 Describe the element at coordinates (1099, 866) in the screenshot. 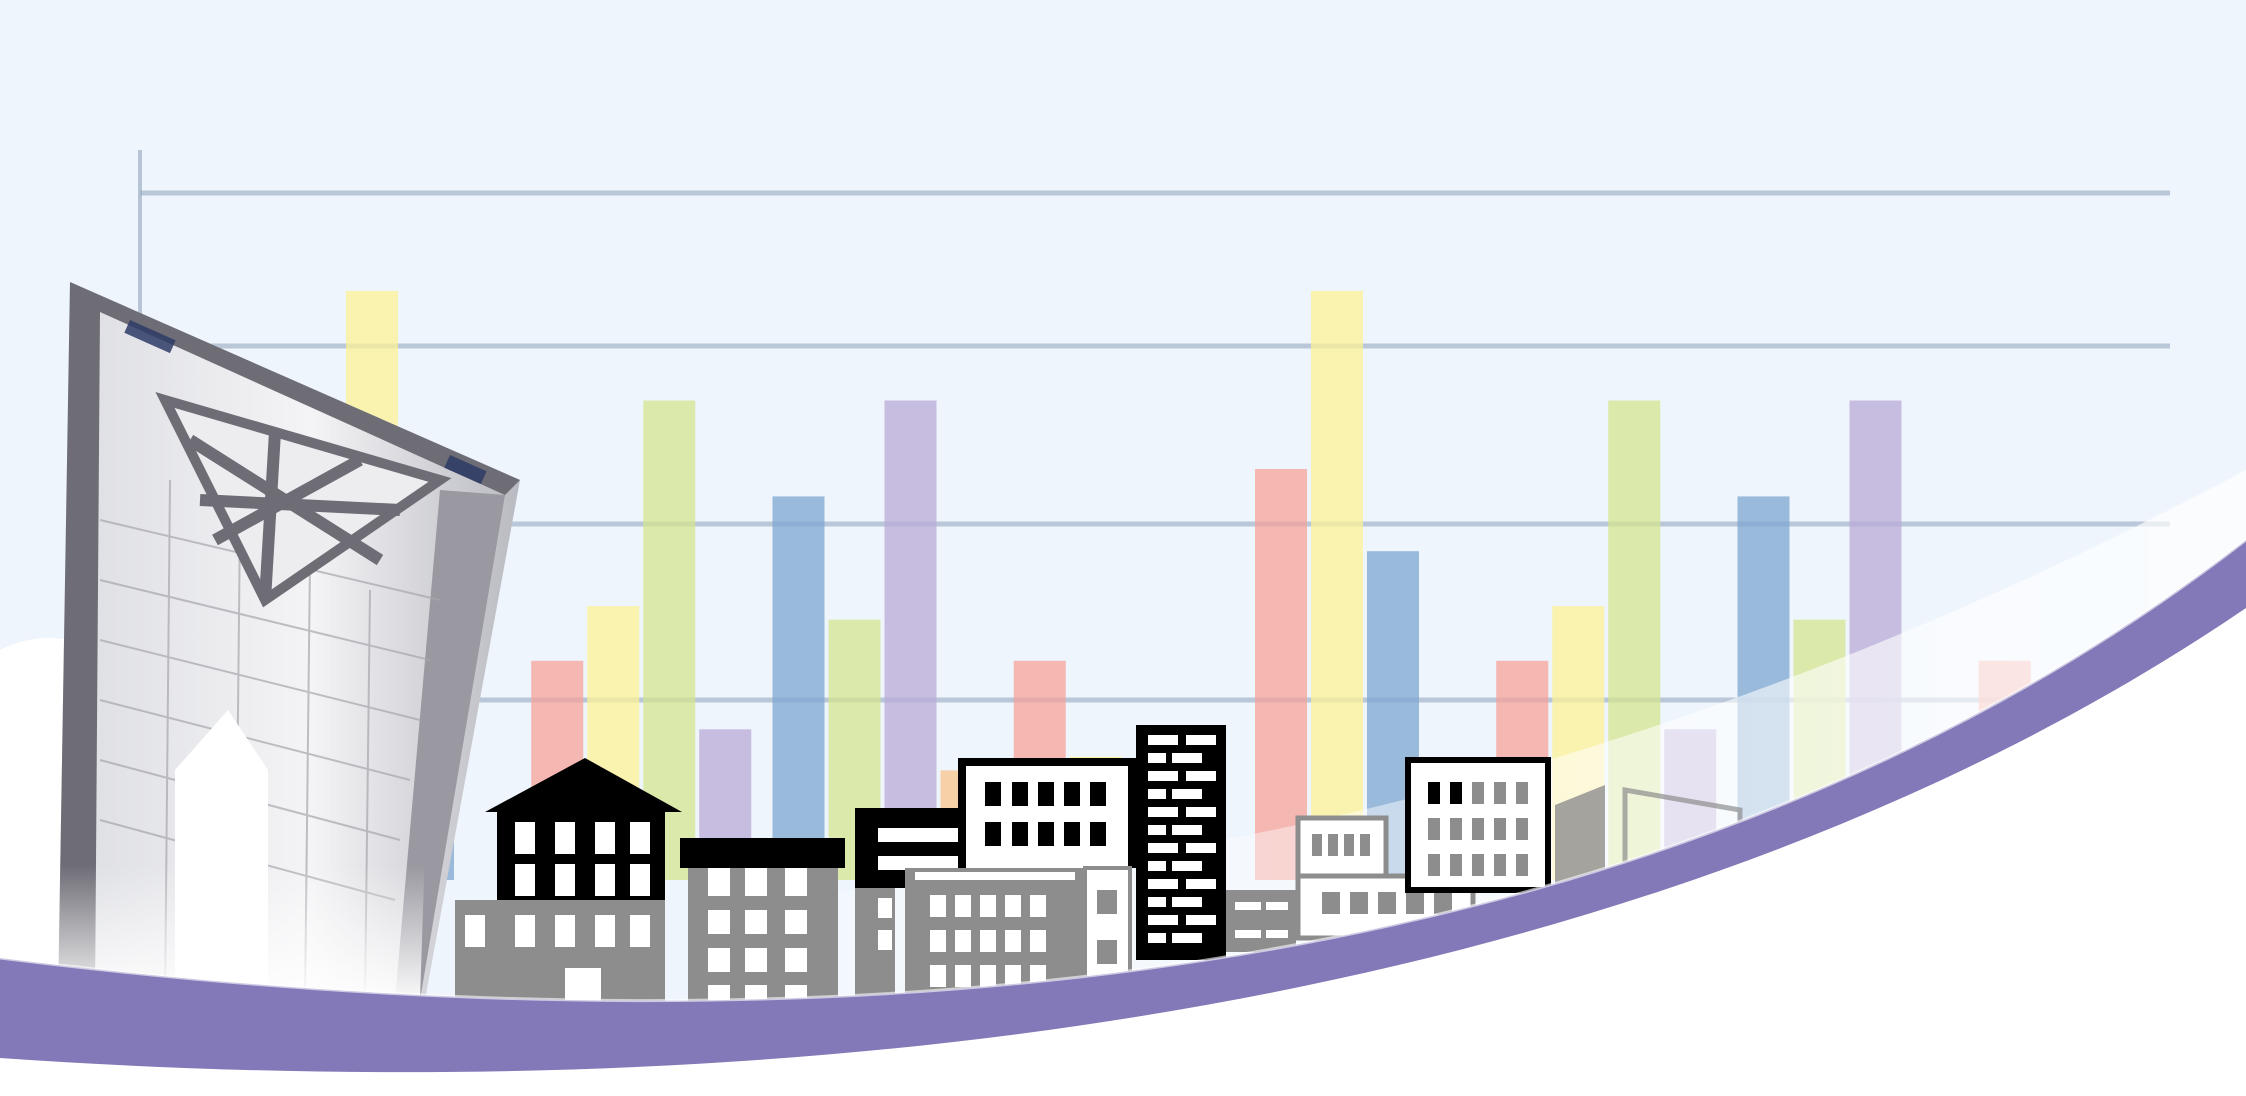

I see `city-skyline-icon` at that location.